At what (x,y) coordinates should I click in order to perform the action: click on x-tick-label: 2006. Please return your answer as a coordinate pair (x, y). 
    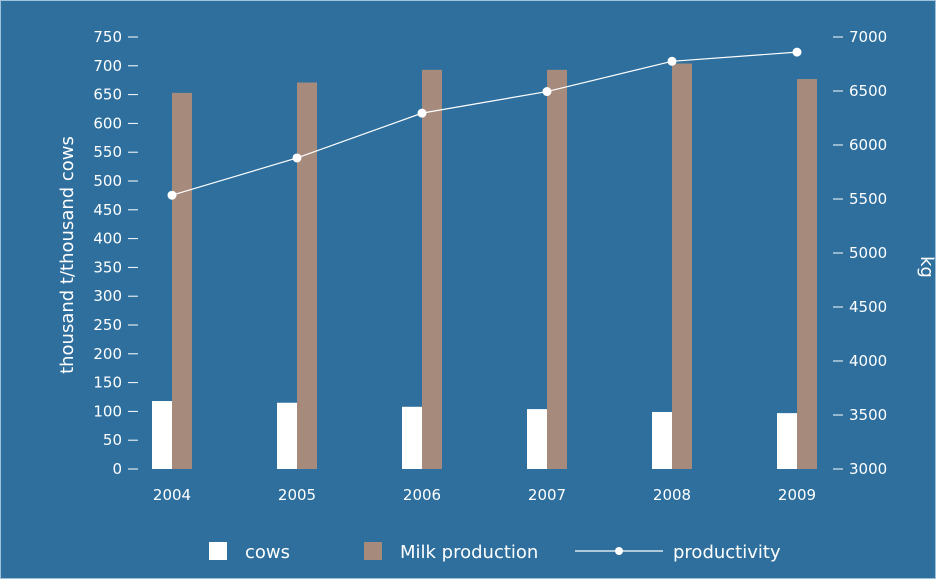
    Looking at the image, I should click on (422, 495).